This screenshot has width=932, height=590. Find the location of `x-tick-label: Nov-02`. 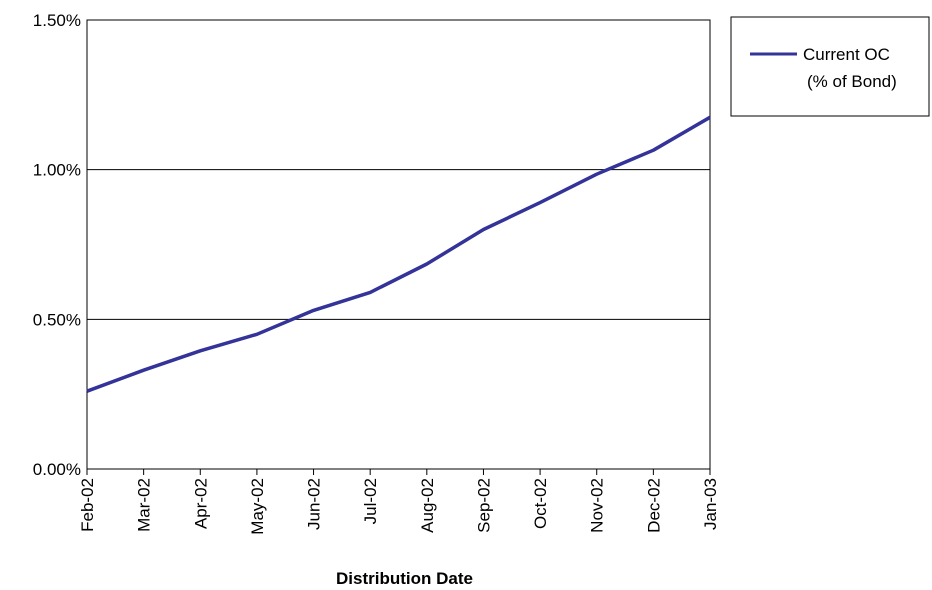

x-tick-label: Nov-02 is located at coordinates (597, 505).